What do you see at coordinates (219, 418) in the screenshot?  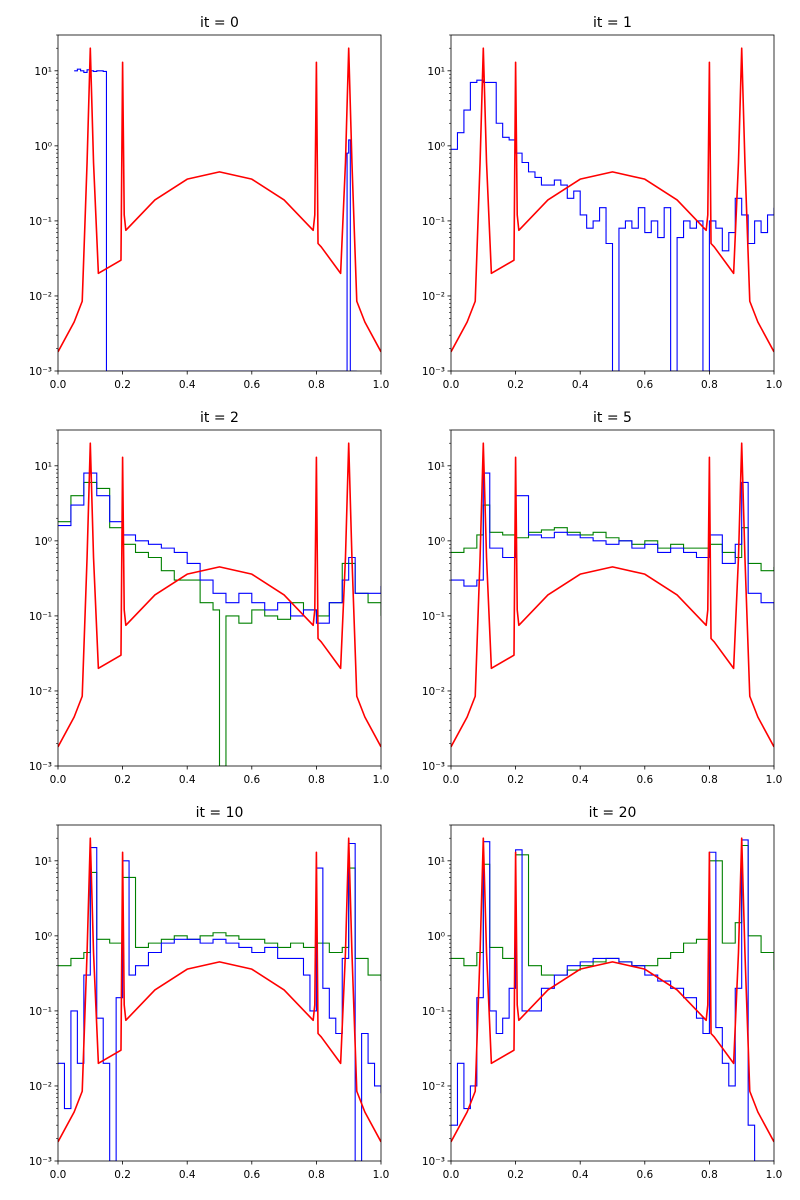 I see `subplot-title: it = 2` at bounding box center [219, 418].